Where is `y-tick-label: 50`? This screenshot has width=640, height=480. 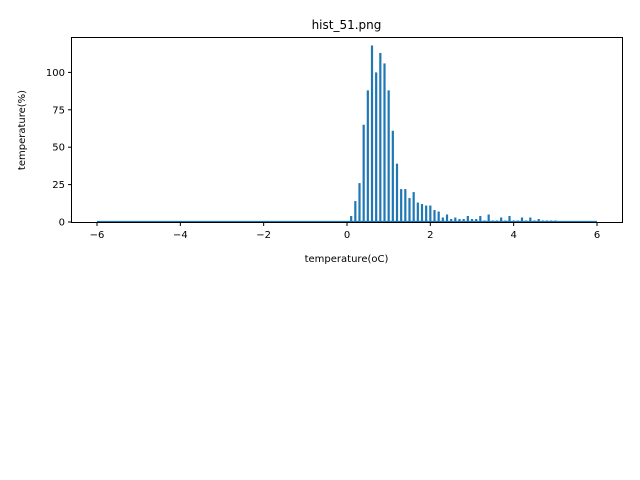 y-tick-label: 50 is located at coordinates (58, 148).